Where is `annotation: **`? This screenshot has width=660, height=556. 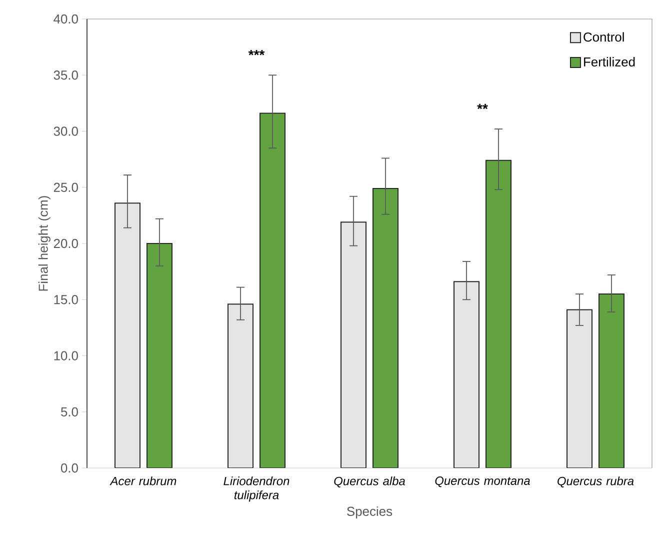 annotation: ** is located at coordinates (482, 107).